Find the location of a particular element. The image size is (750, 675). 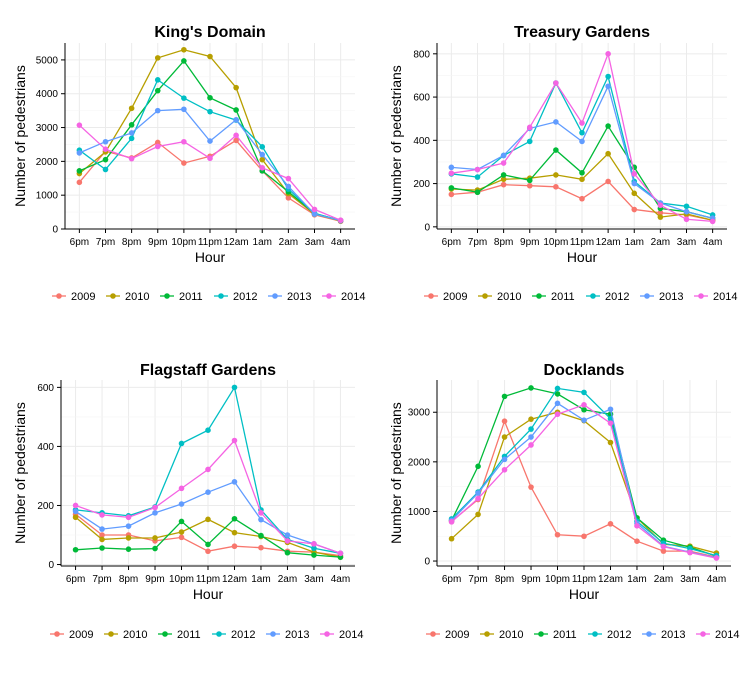

x-tick-label: 7pm is located at coordinates (105, 242).